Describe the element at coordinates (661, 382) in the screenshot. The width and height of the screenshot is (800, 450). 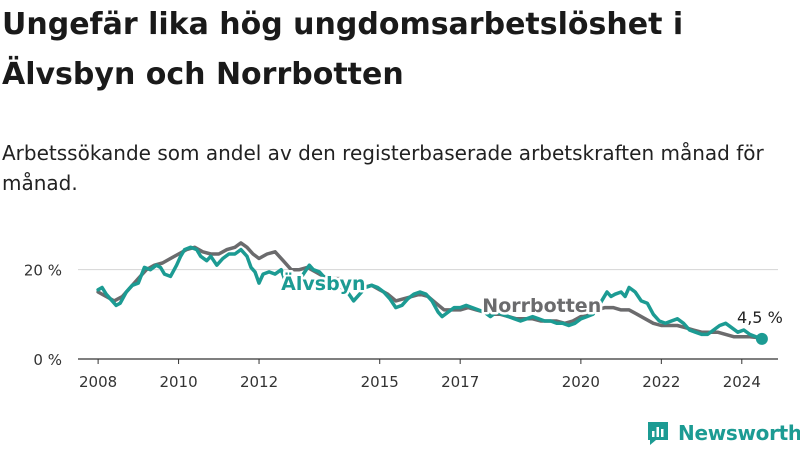
I see `x-tick-label: 2022` at that location.